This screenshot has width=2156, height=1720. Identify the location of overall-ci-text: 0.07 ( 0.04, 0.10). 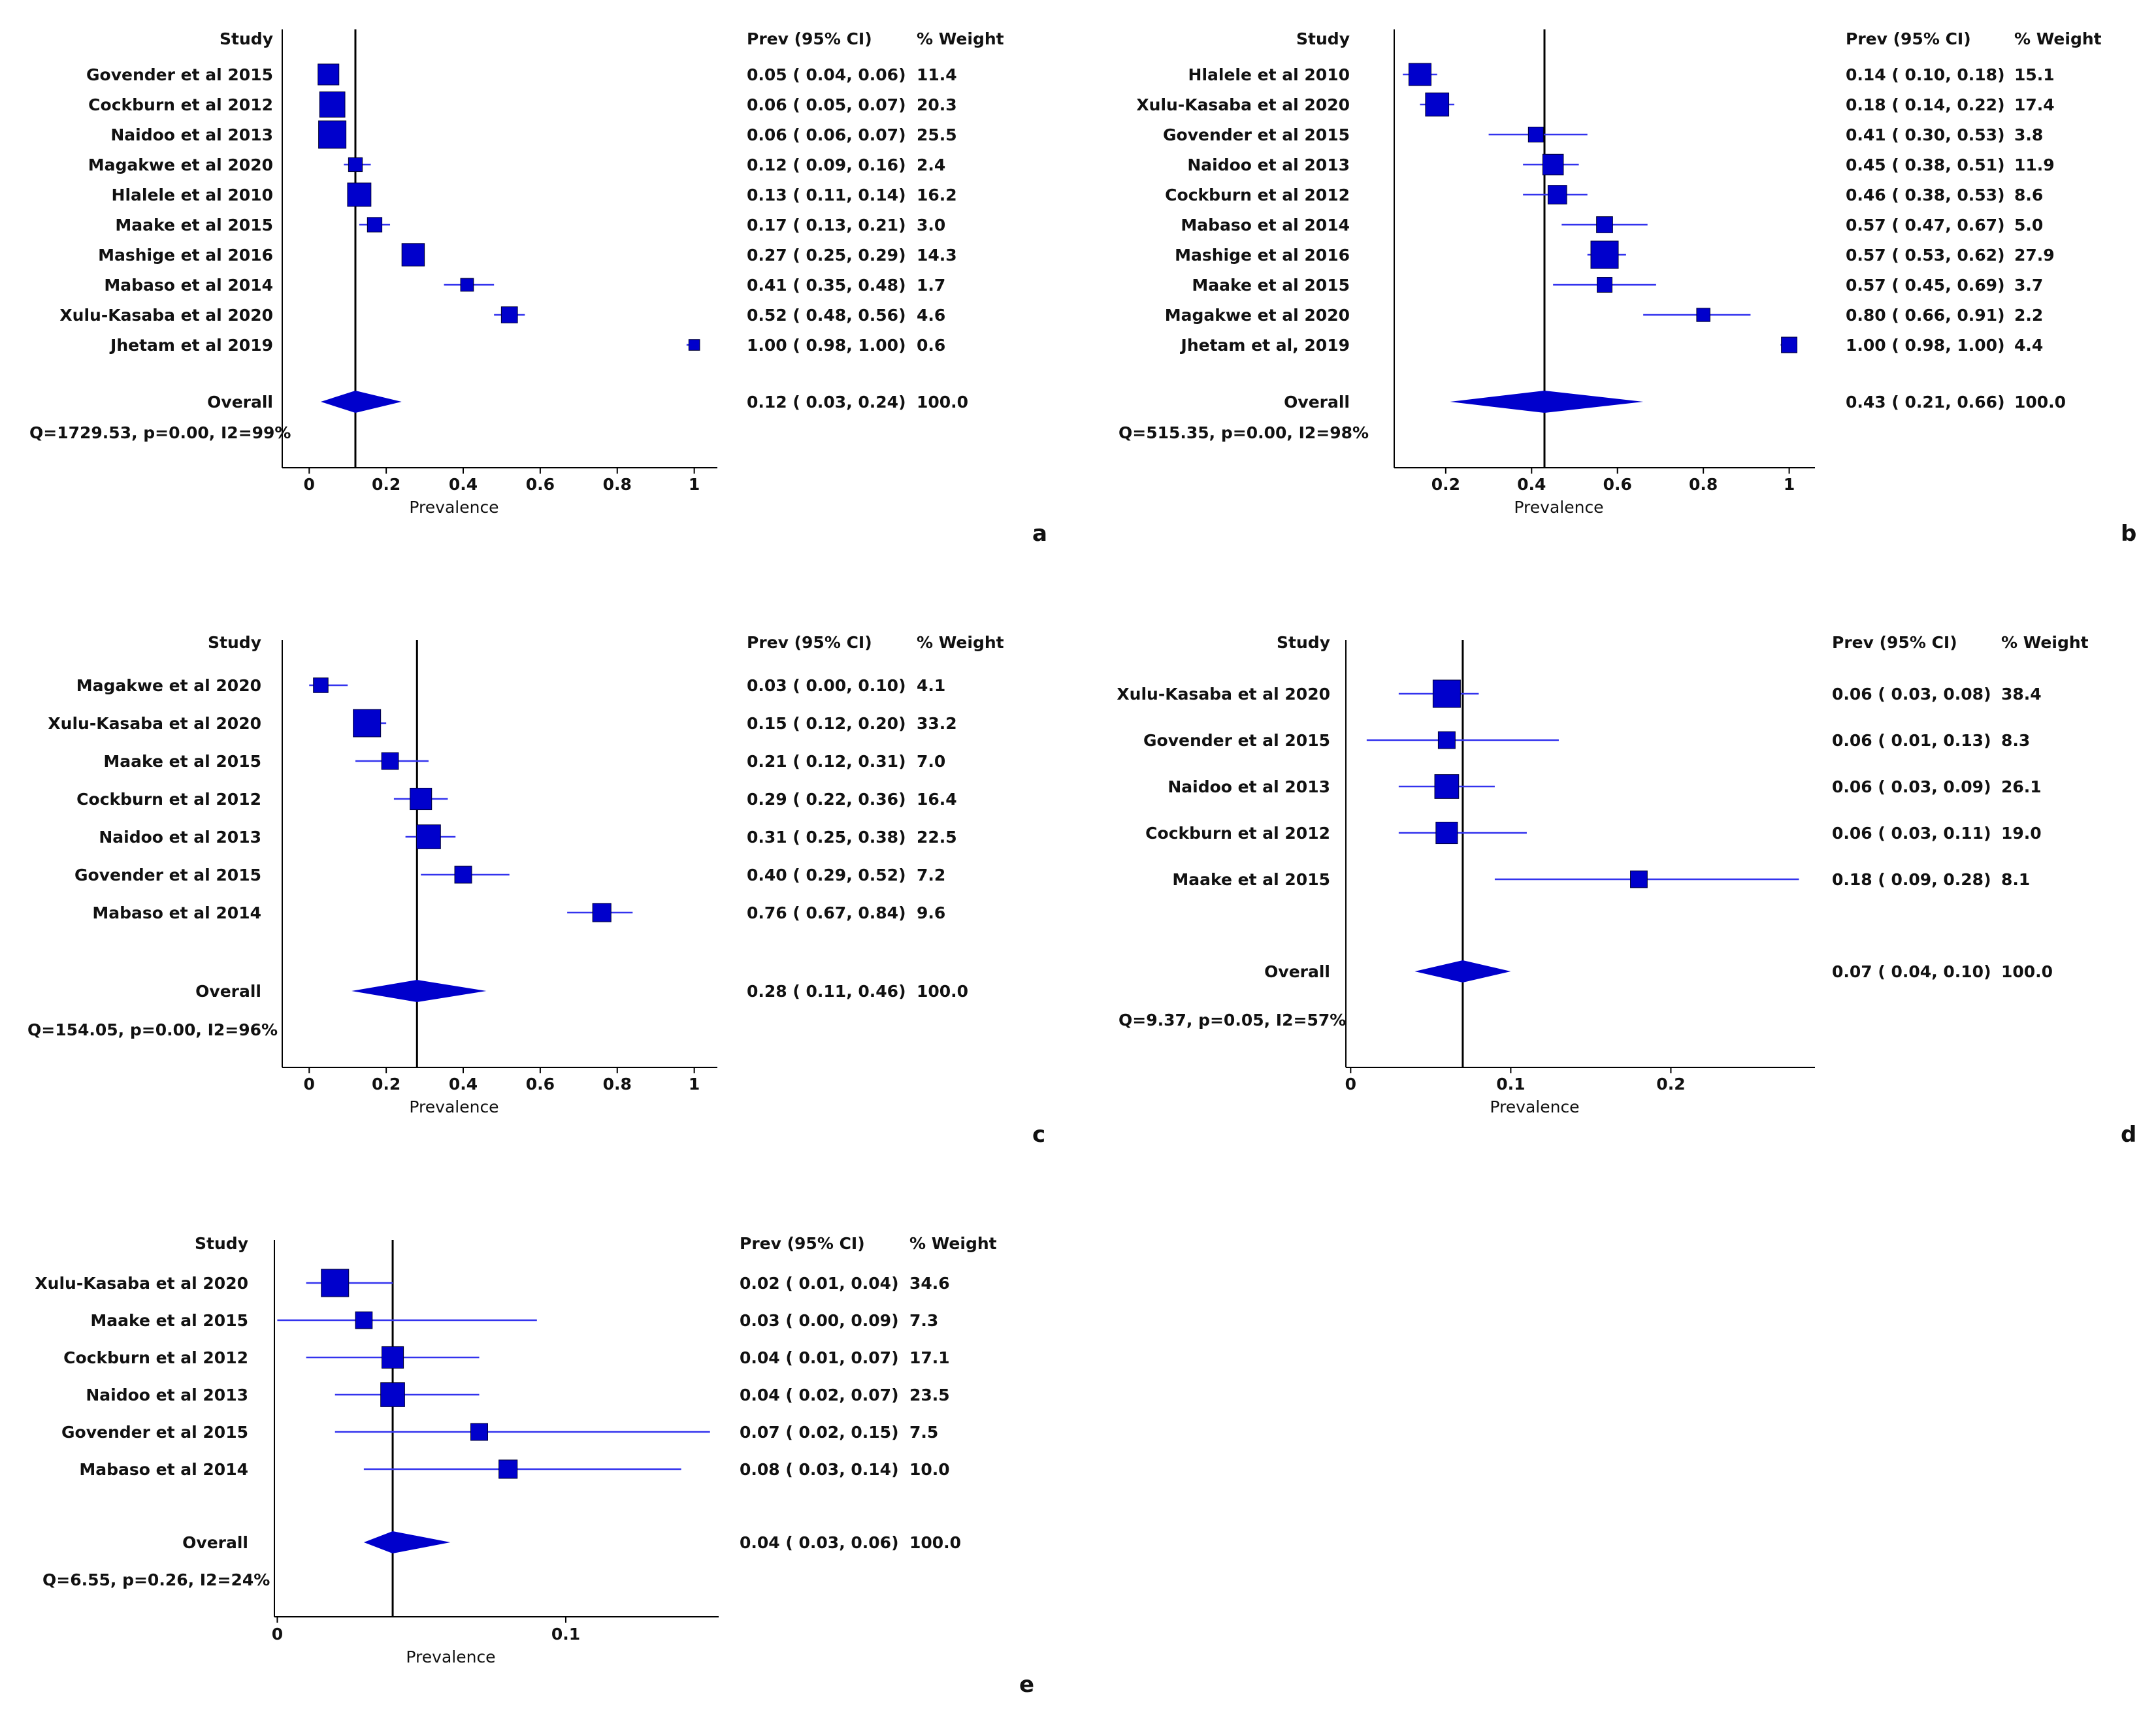
(1911, 971).